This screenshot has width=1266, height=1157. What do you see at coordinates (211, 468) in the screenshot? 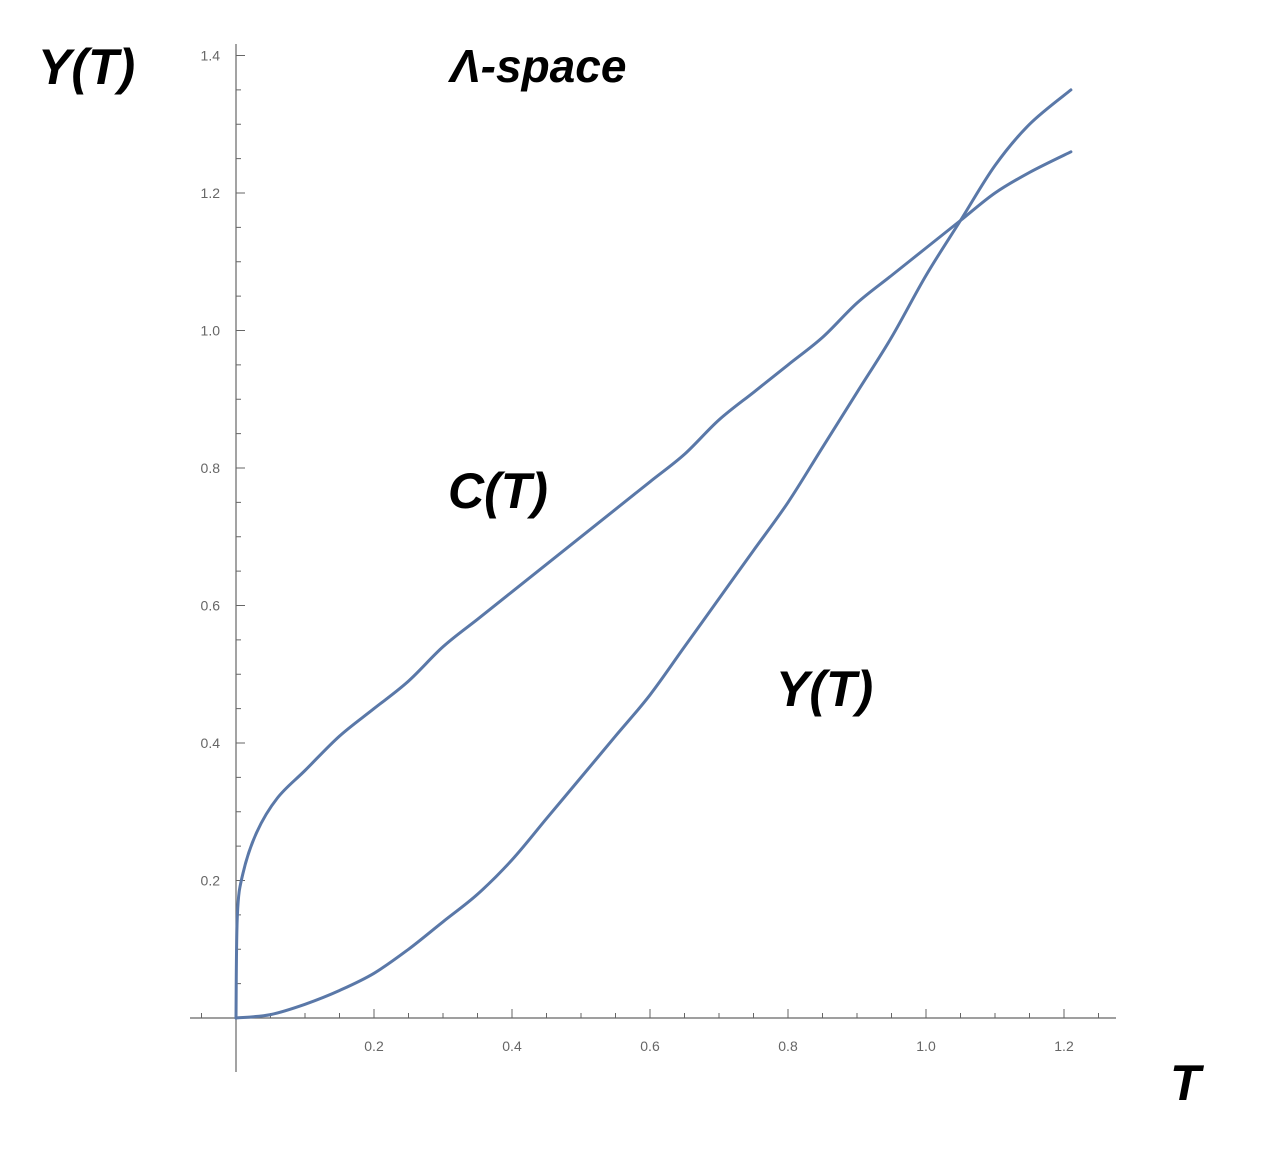
I see `y-tick-label: 0.8` at bounding box center [211, 468].